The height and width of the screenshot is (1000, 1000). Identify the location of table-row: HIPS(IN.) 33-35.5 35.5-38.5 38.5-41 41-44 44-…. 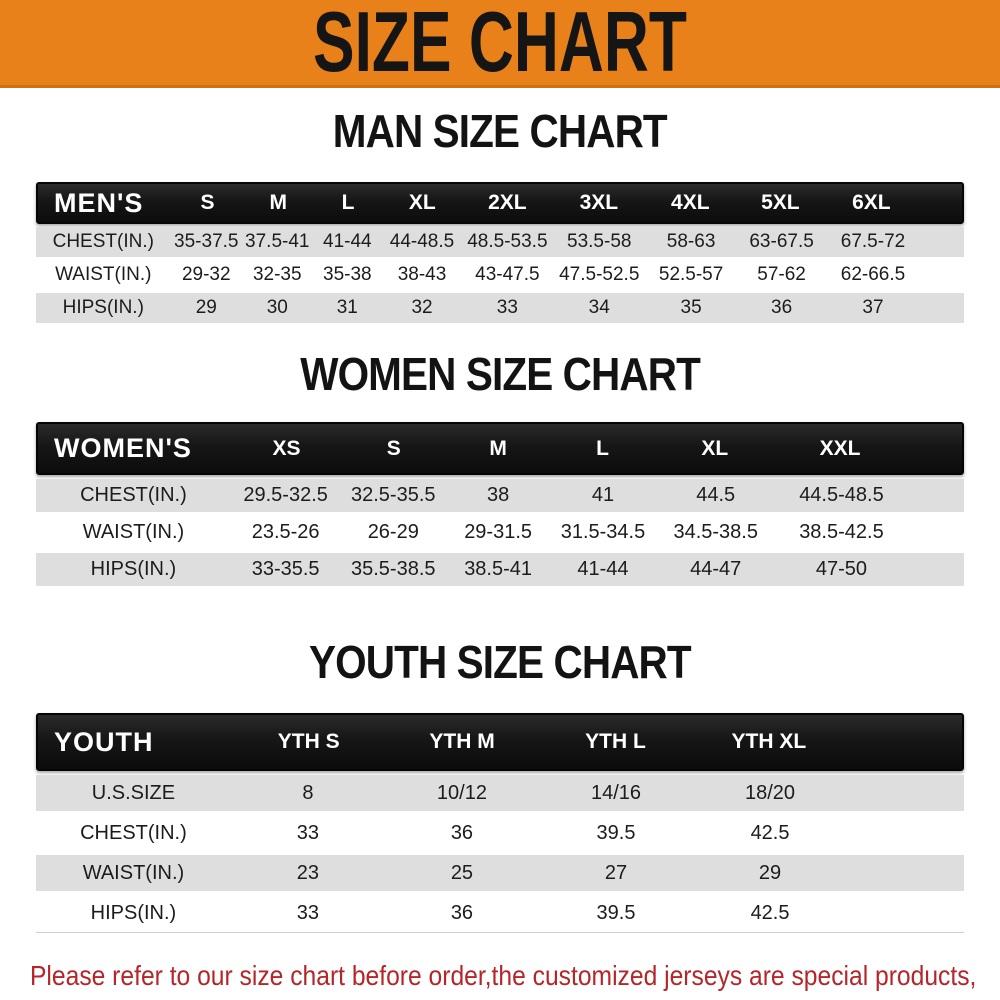
(500, 569).